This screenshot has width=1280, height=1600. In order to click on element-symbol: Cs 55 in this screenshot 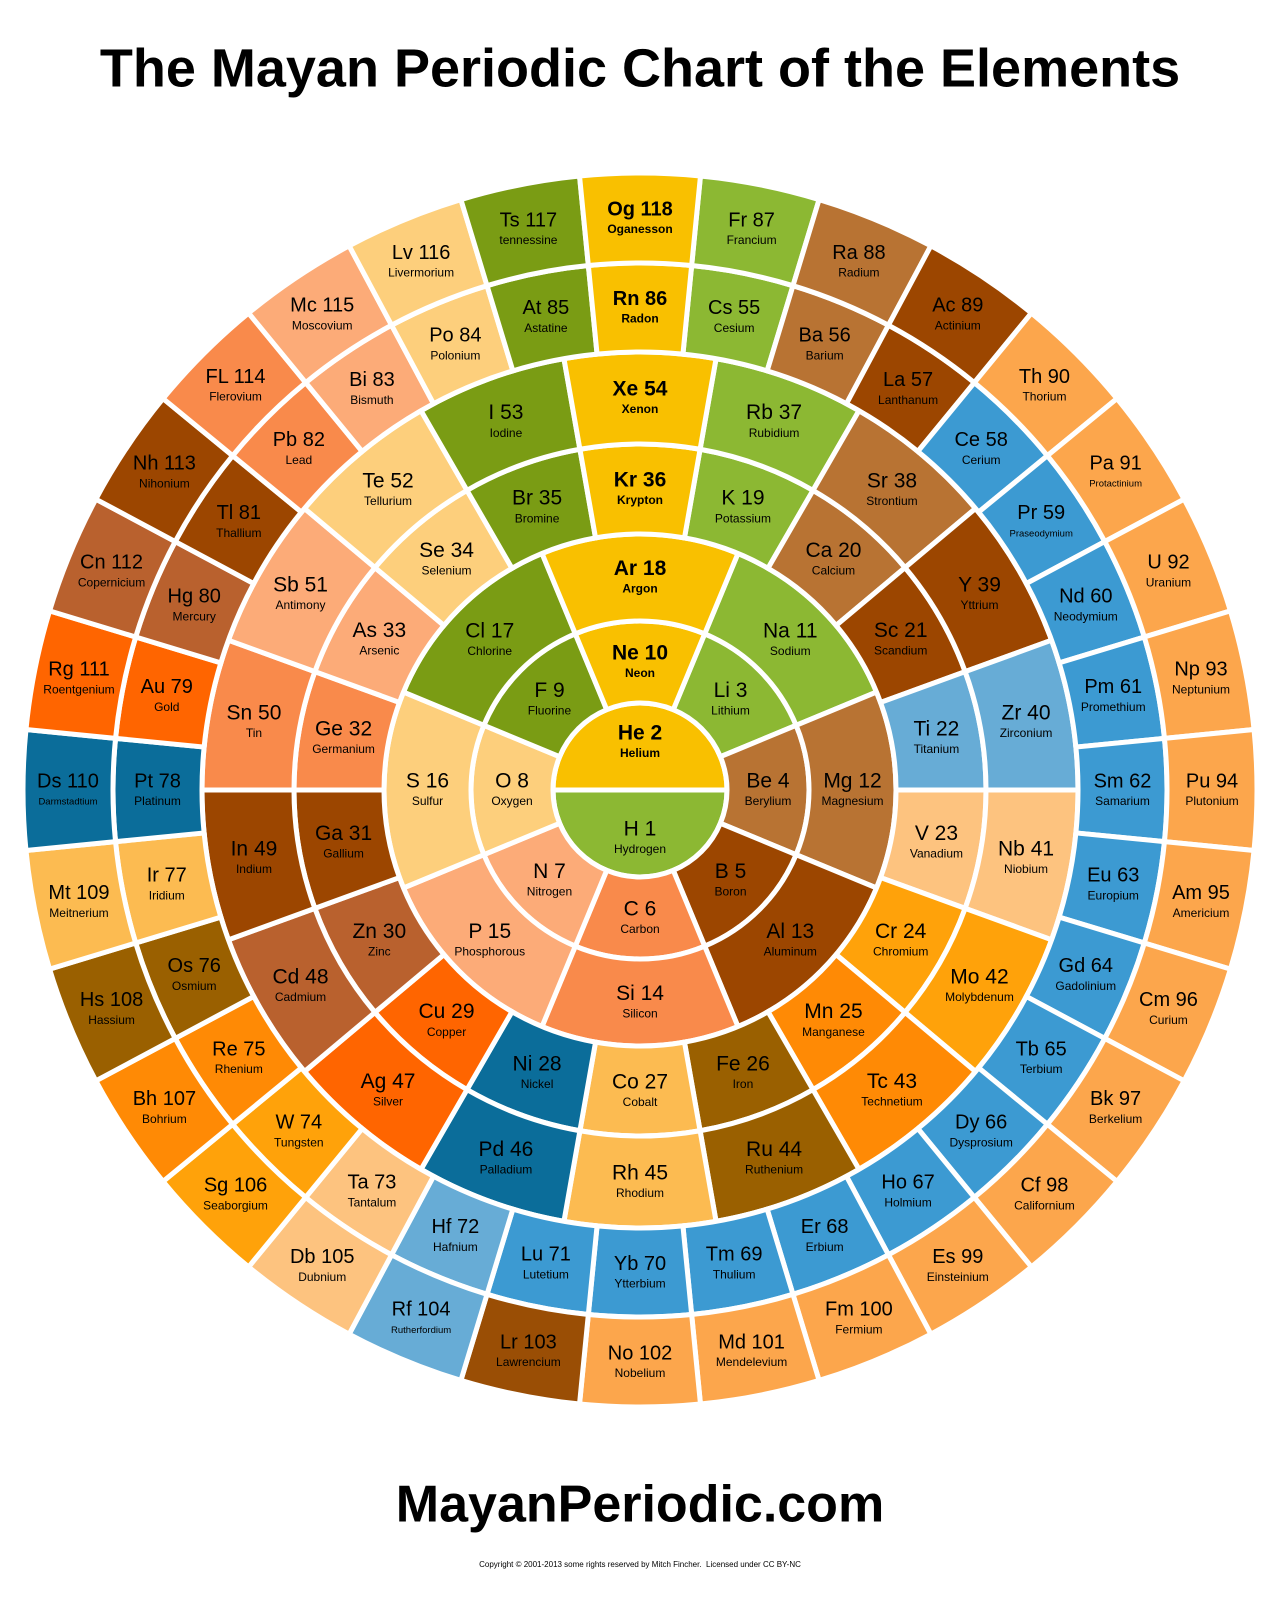, I will do `click(734, 308)`.